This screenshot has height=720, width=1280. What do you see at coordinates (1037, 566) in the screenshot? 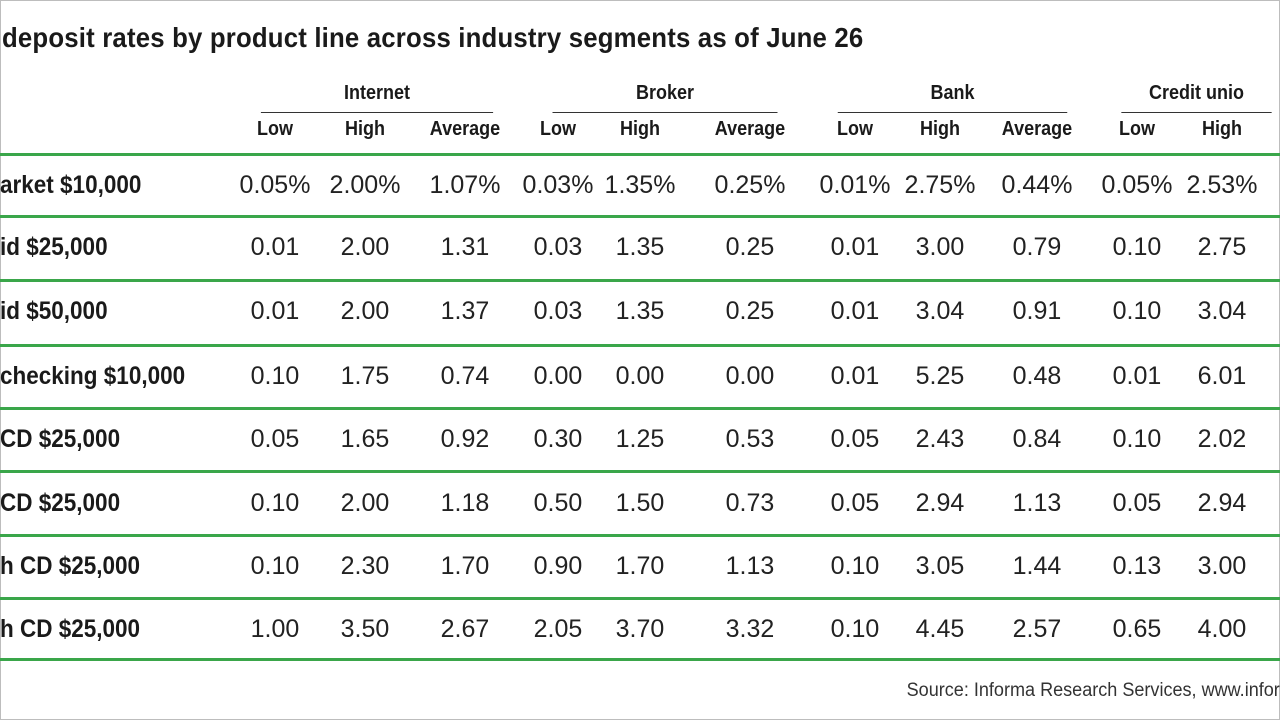
I see `table-cell: 1.44` at bounding box center [1037, 566].